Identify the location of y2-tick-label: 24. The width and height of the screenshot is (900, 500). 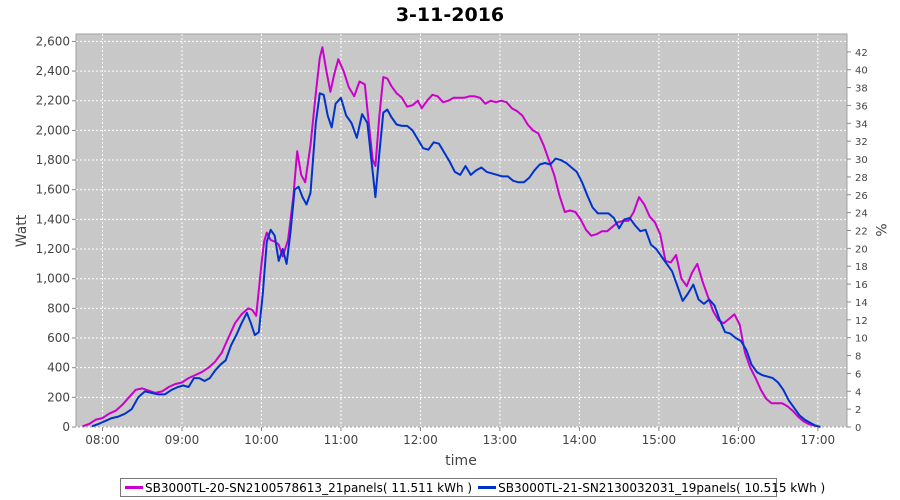
(861, 214).